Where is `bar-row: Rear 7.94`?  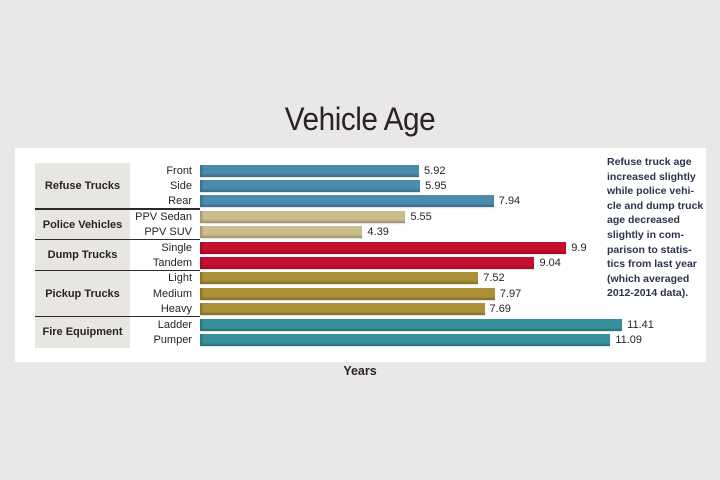 bar-row: Rear 7.94 is located at coordinates (418, 201).